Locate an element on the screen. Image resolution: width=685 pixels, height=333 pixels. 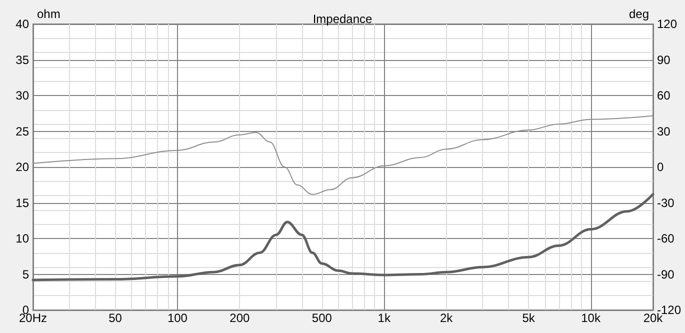
y-tick-label: 20 is located at coordinates (23, 167).